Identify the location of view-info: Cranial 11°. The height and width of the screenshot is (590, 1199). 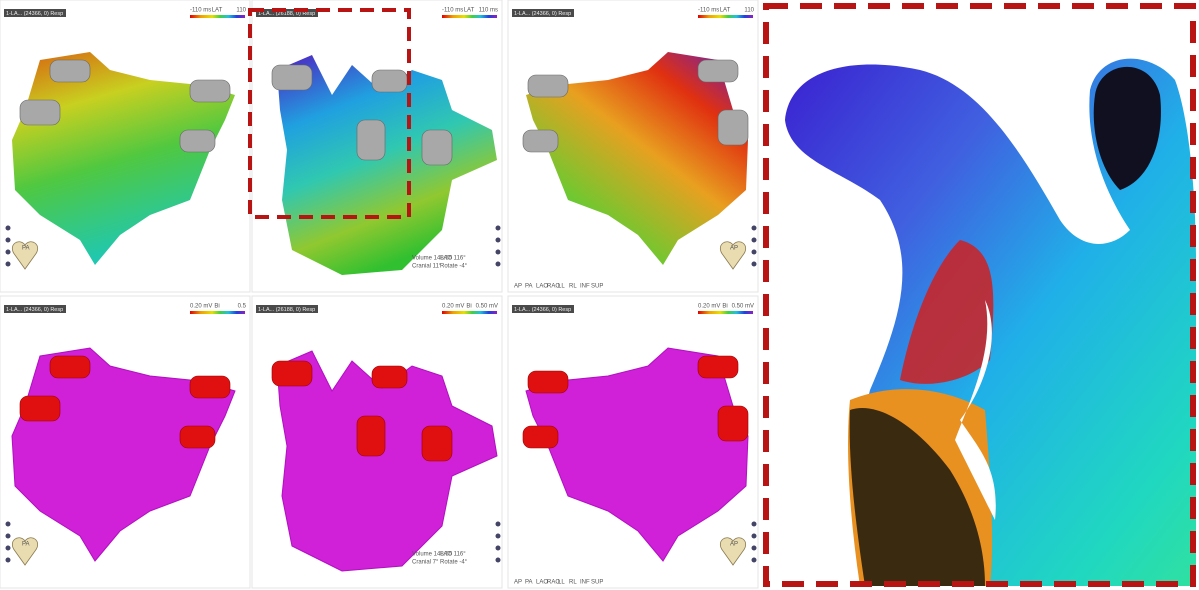
(427, 267).